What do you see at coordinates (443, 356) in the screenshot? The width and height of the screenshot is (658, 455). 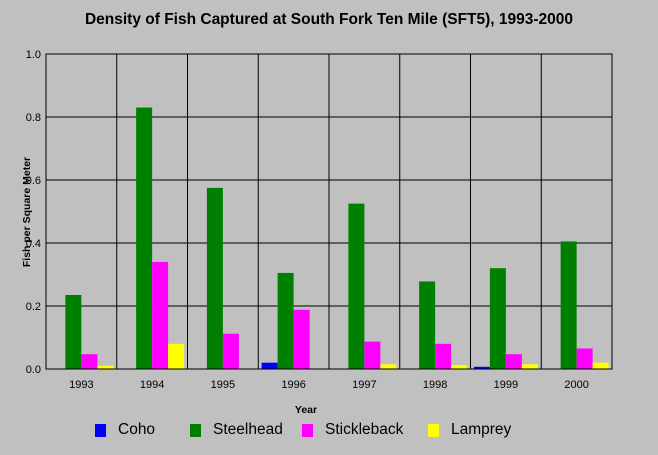 I see `bar-stickleback-1998` at bounding box center [443, 356].